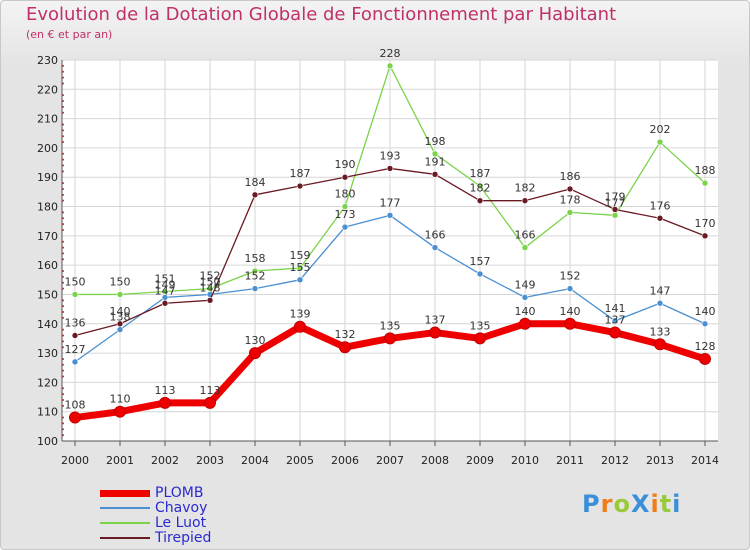 Image resolution: width=750 pixels, height=550 pixels. Describe the element at coordinates (125, 508) in the screenshot. I see `legend-swatch-chavoy` at that location.